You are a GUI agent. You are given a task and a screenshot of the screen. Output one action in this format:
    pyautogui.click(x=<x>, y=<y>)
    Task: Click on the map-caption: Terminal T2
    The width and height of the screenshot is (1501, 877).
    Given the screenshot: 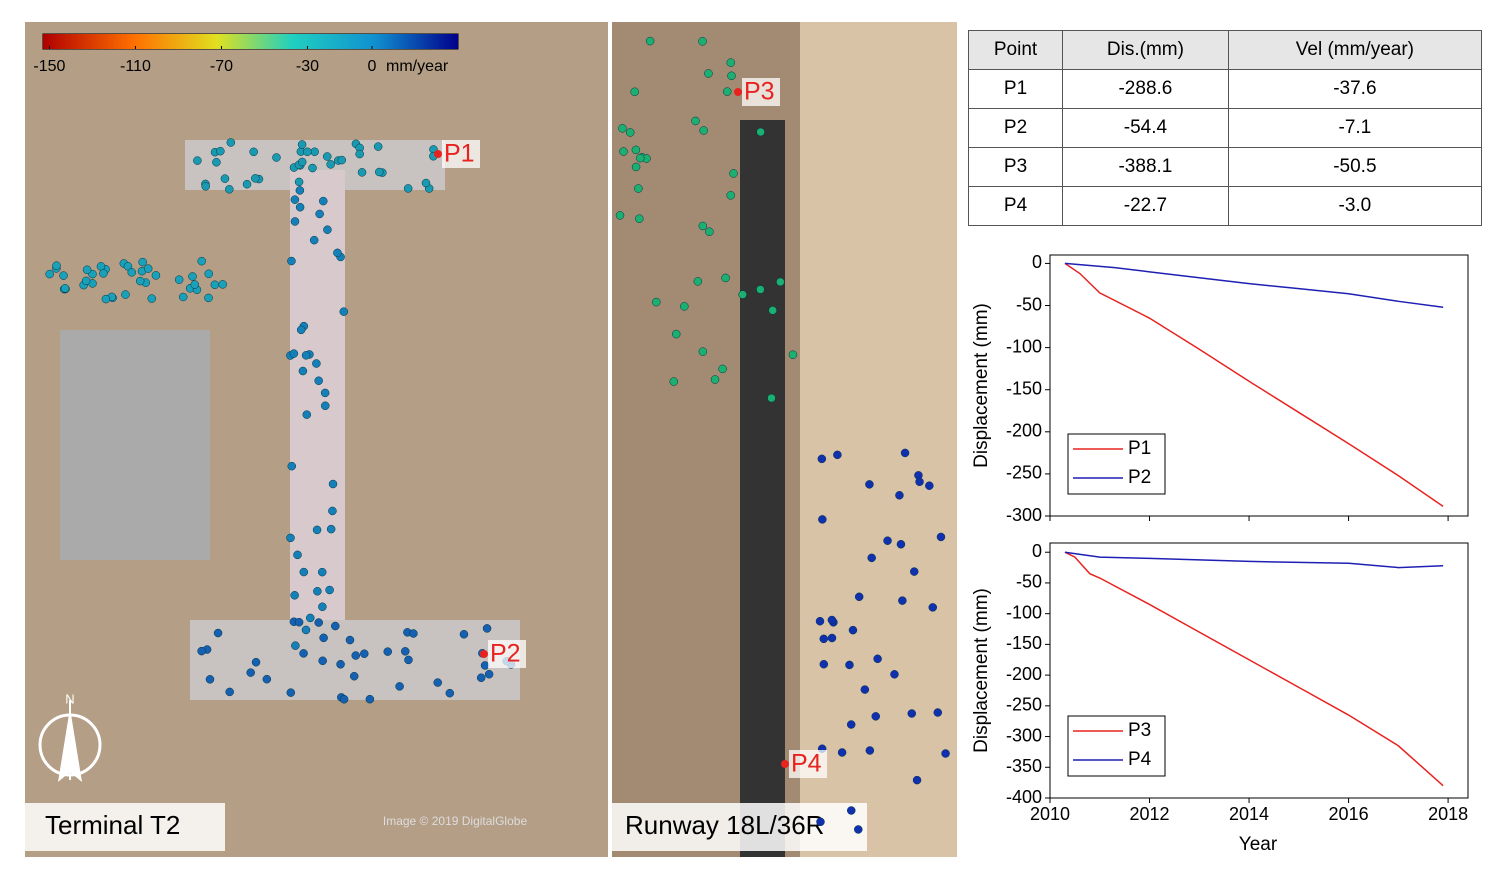 What is the action you would take?
    pyautogui.click(x=112, y=825)
    